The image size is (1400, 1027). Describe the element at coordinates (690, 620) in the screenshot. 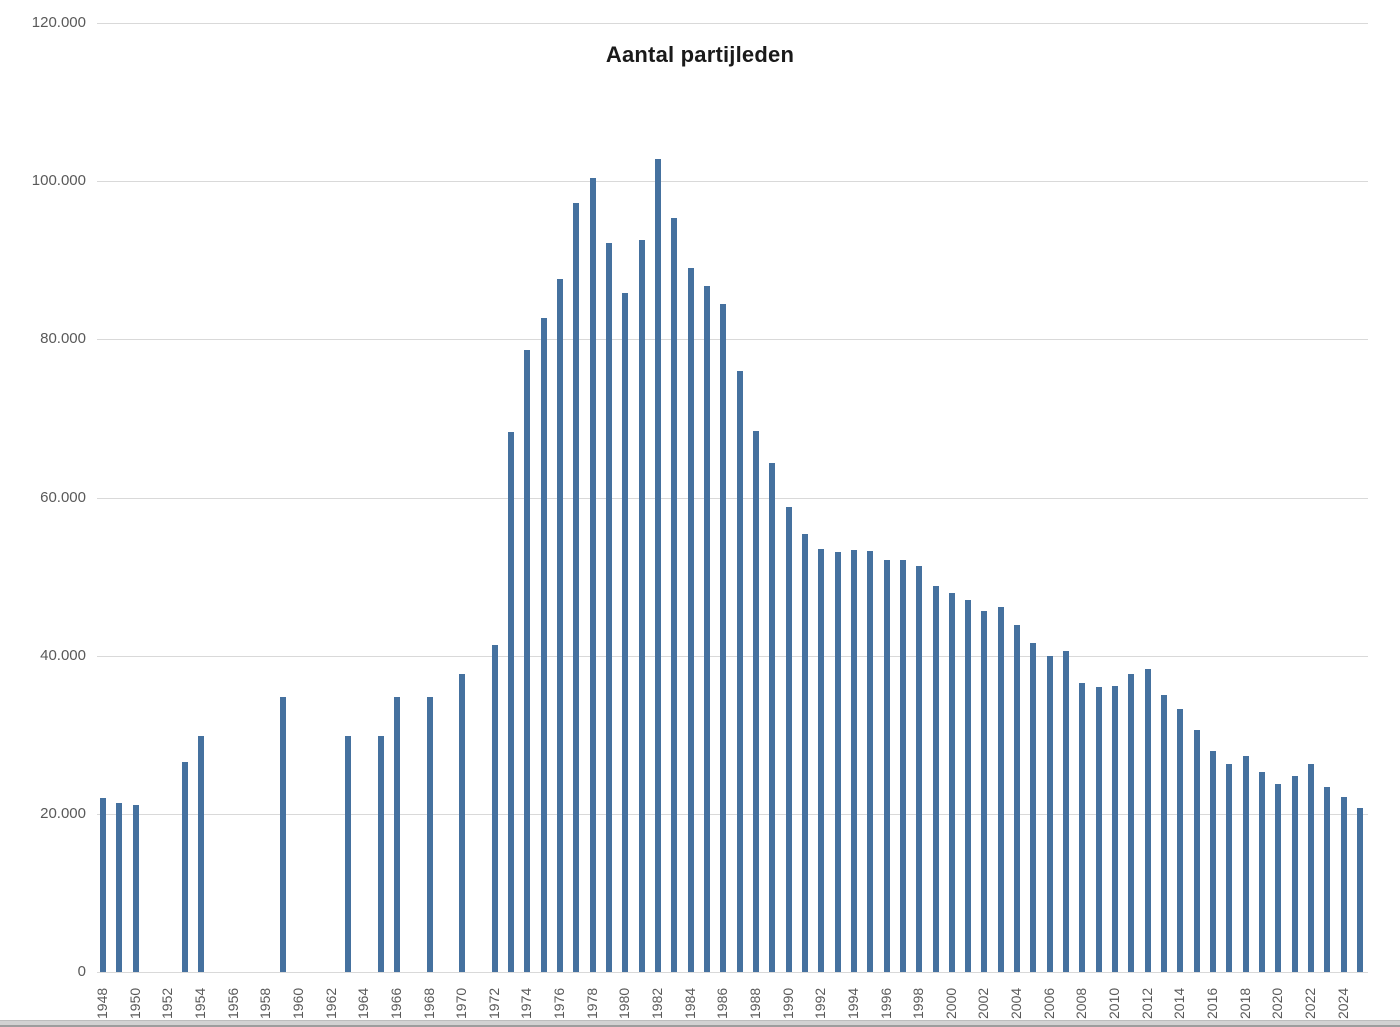

I see `bar-1984` at that location.